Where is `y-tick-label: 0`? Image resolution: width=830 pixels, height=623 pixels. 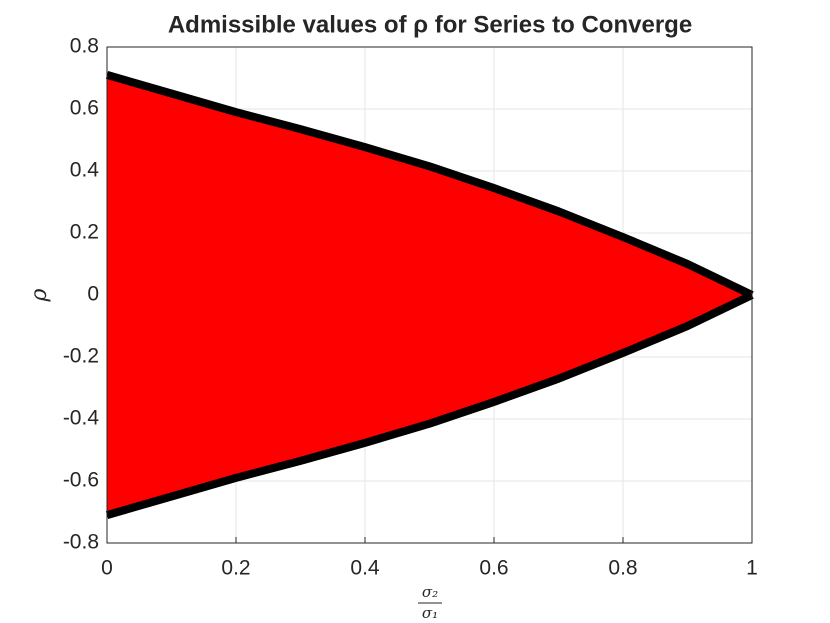 y-tick-label: 0 is located at coordinates (93, 294).